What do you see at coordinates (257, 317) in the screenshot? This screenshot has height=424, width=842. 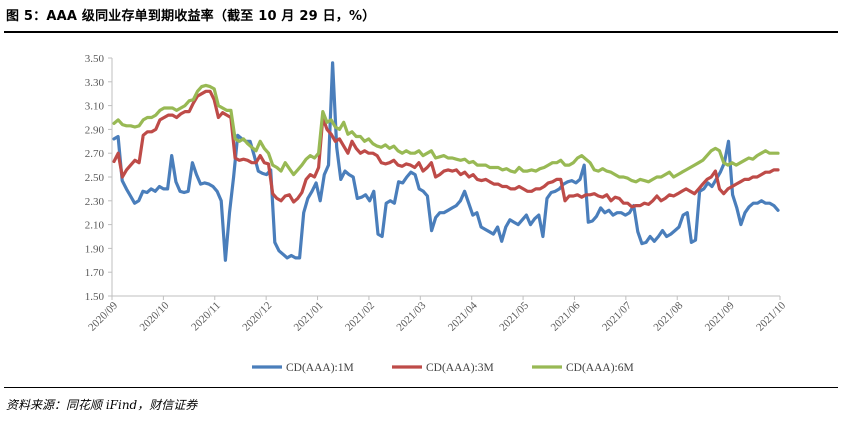 I see `x-tick-label: 2020/12` at bounding box center [257, 317].